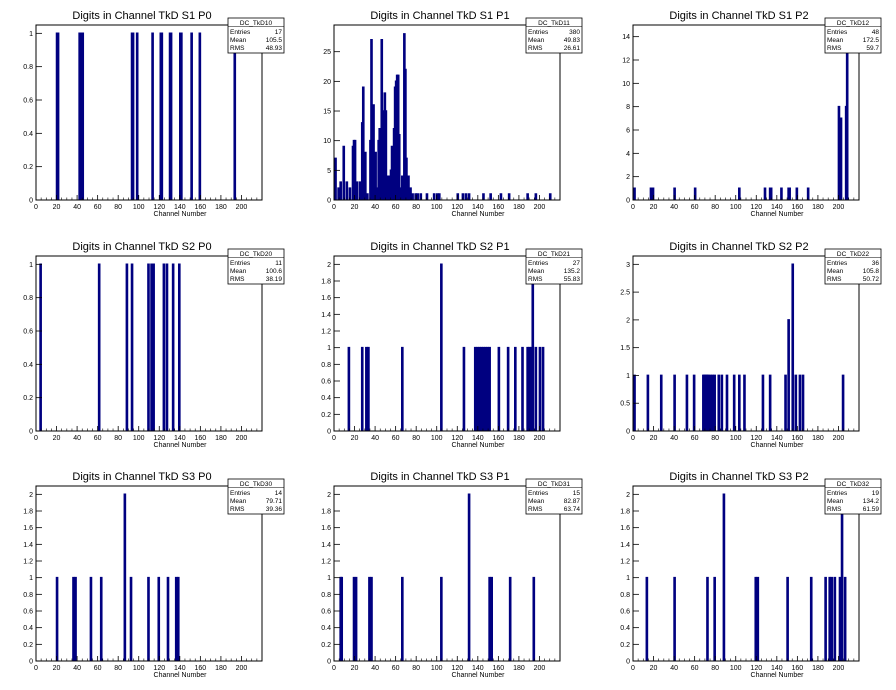  I want to click on stats-name: DC_TkD21, so click(554, 254).